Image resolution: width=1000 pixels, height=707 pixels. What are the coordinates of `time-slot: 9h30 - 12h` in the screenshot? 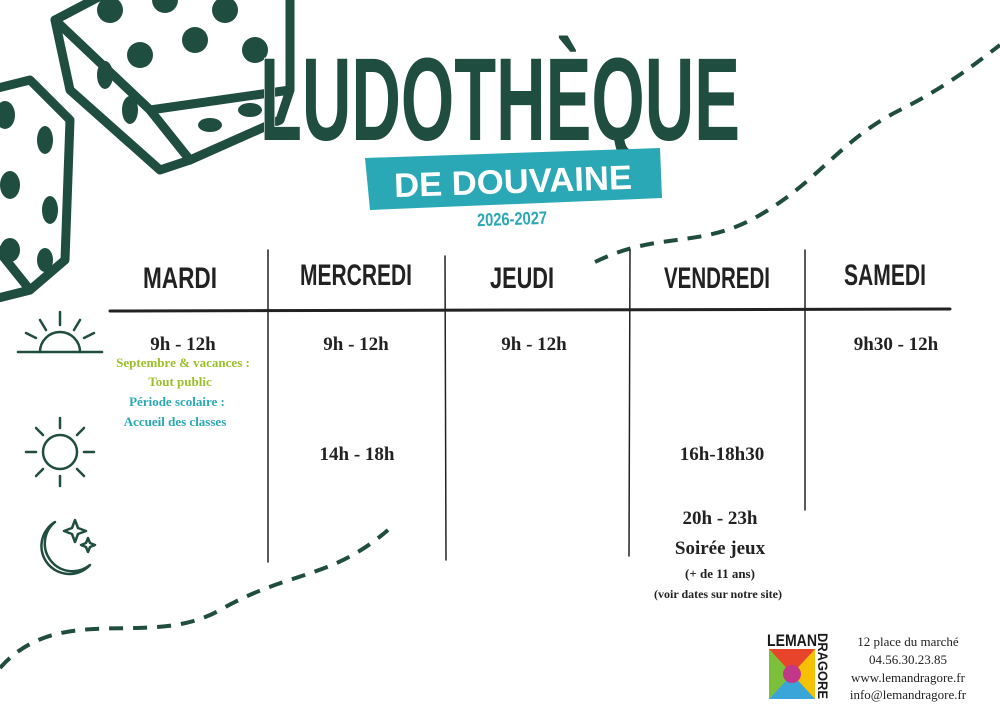 It's located at (896, 344).